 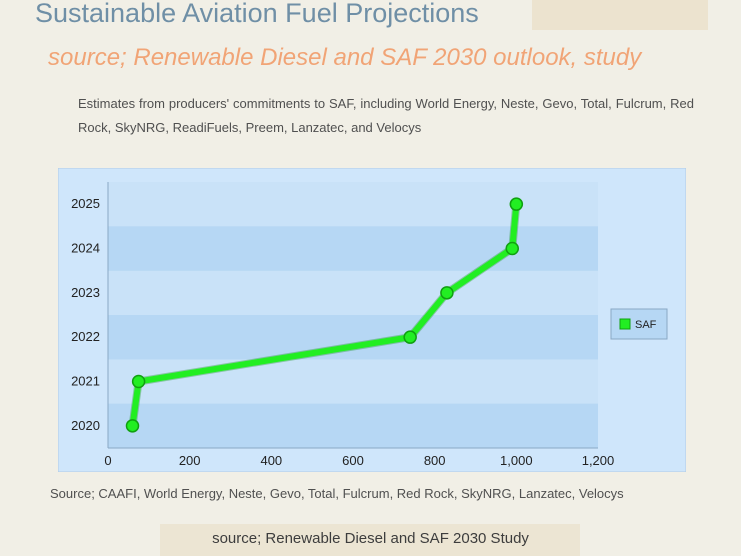 What do you see at coordinates (107, 460) in the screenshot?
I see `x-tick-label: 0` at bounding box center [107, 460].